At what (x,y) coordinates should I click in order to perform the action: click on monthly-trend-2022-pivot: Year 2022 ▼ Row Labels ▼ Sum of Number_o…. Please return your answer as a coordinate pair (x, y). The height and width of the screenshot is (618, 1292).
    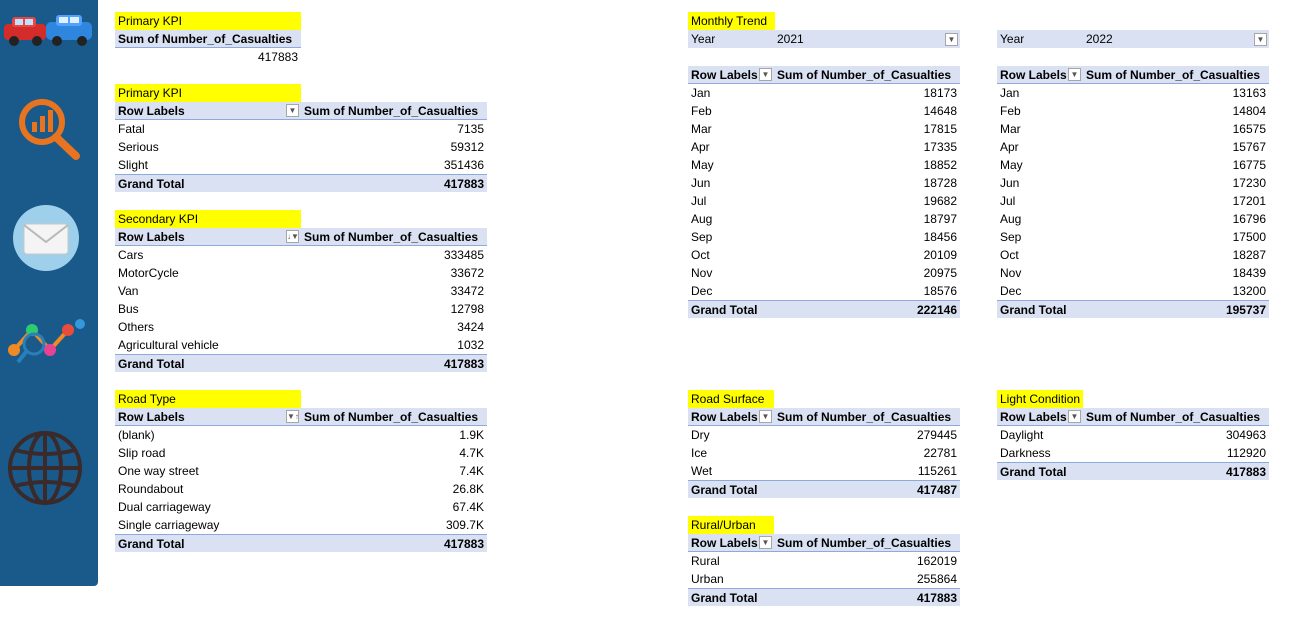
    Looking at the image, I should click on (1133, 174).